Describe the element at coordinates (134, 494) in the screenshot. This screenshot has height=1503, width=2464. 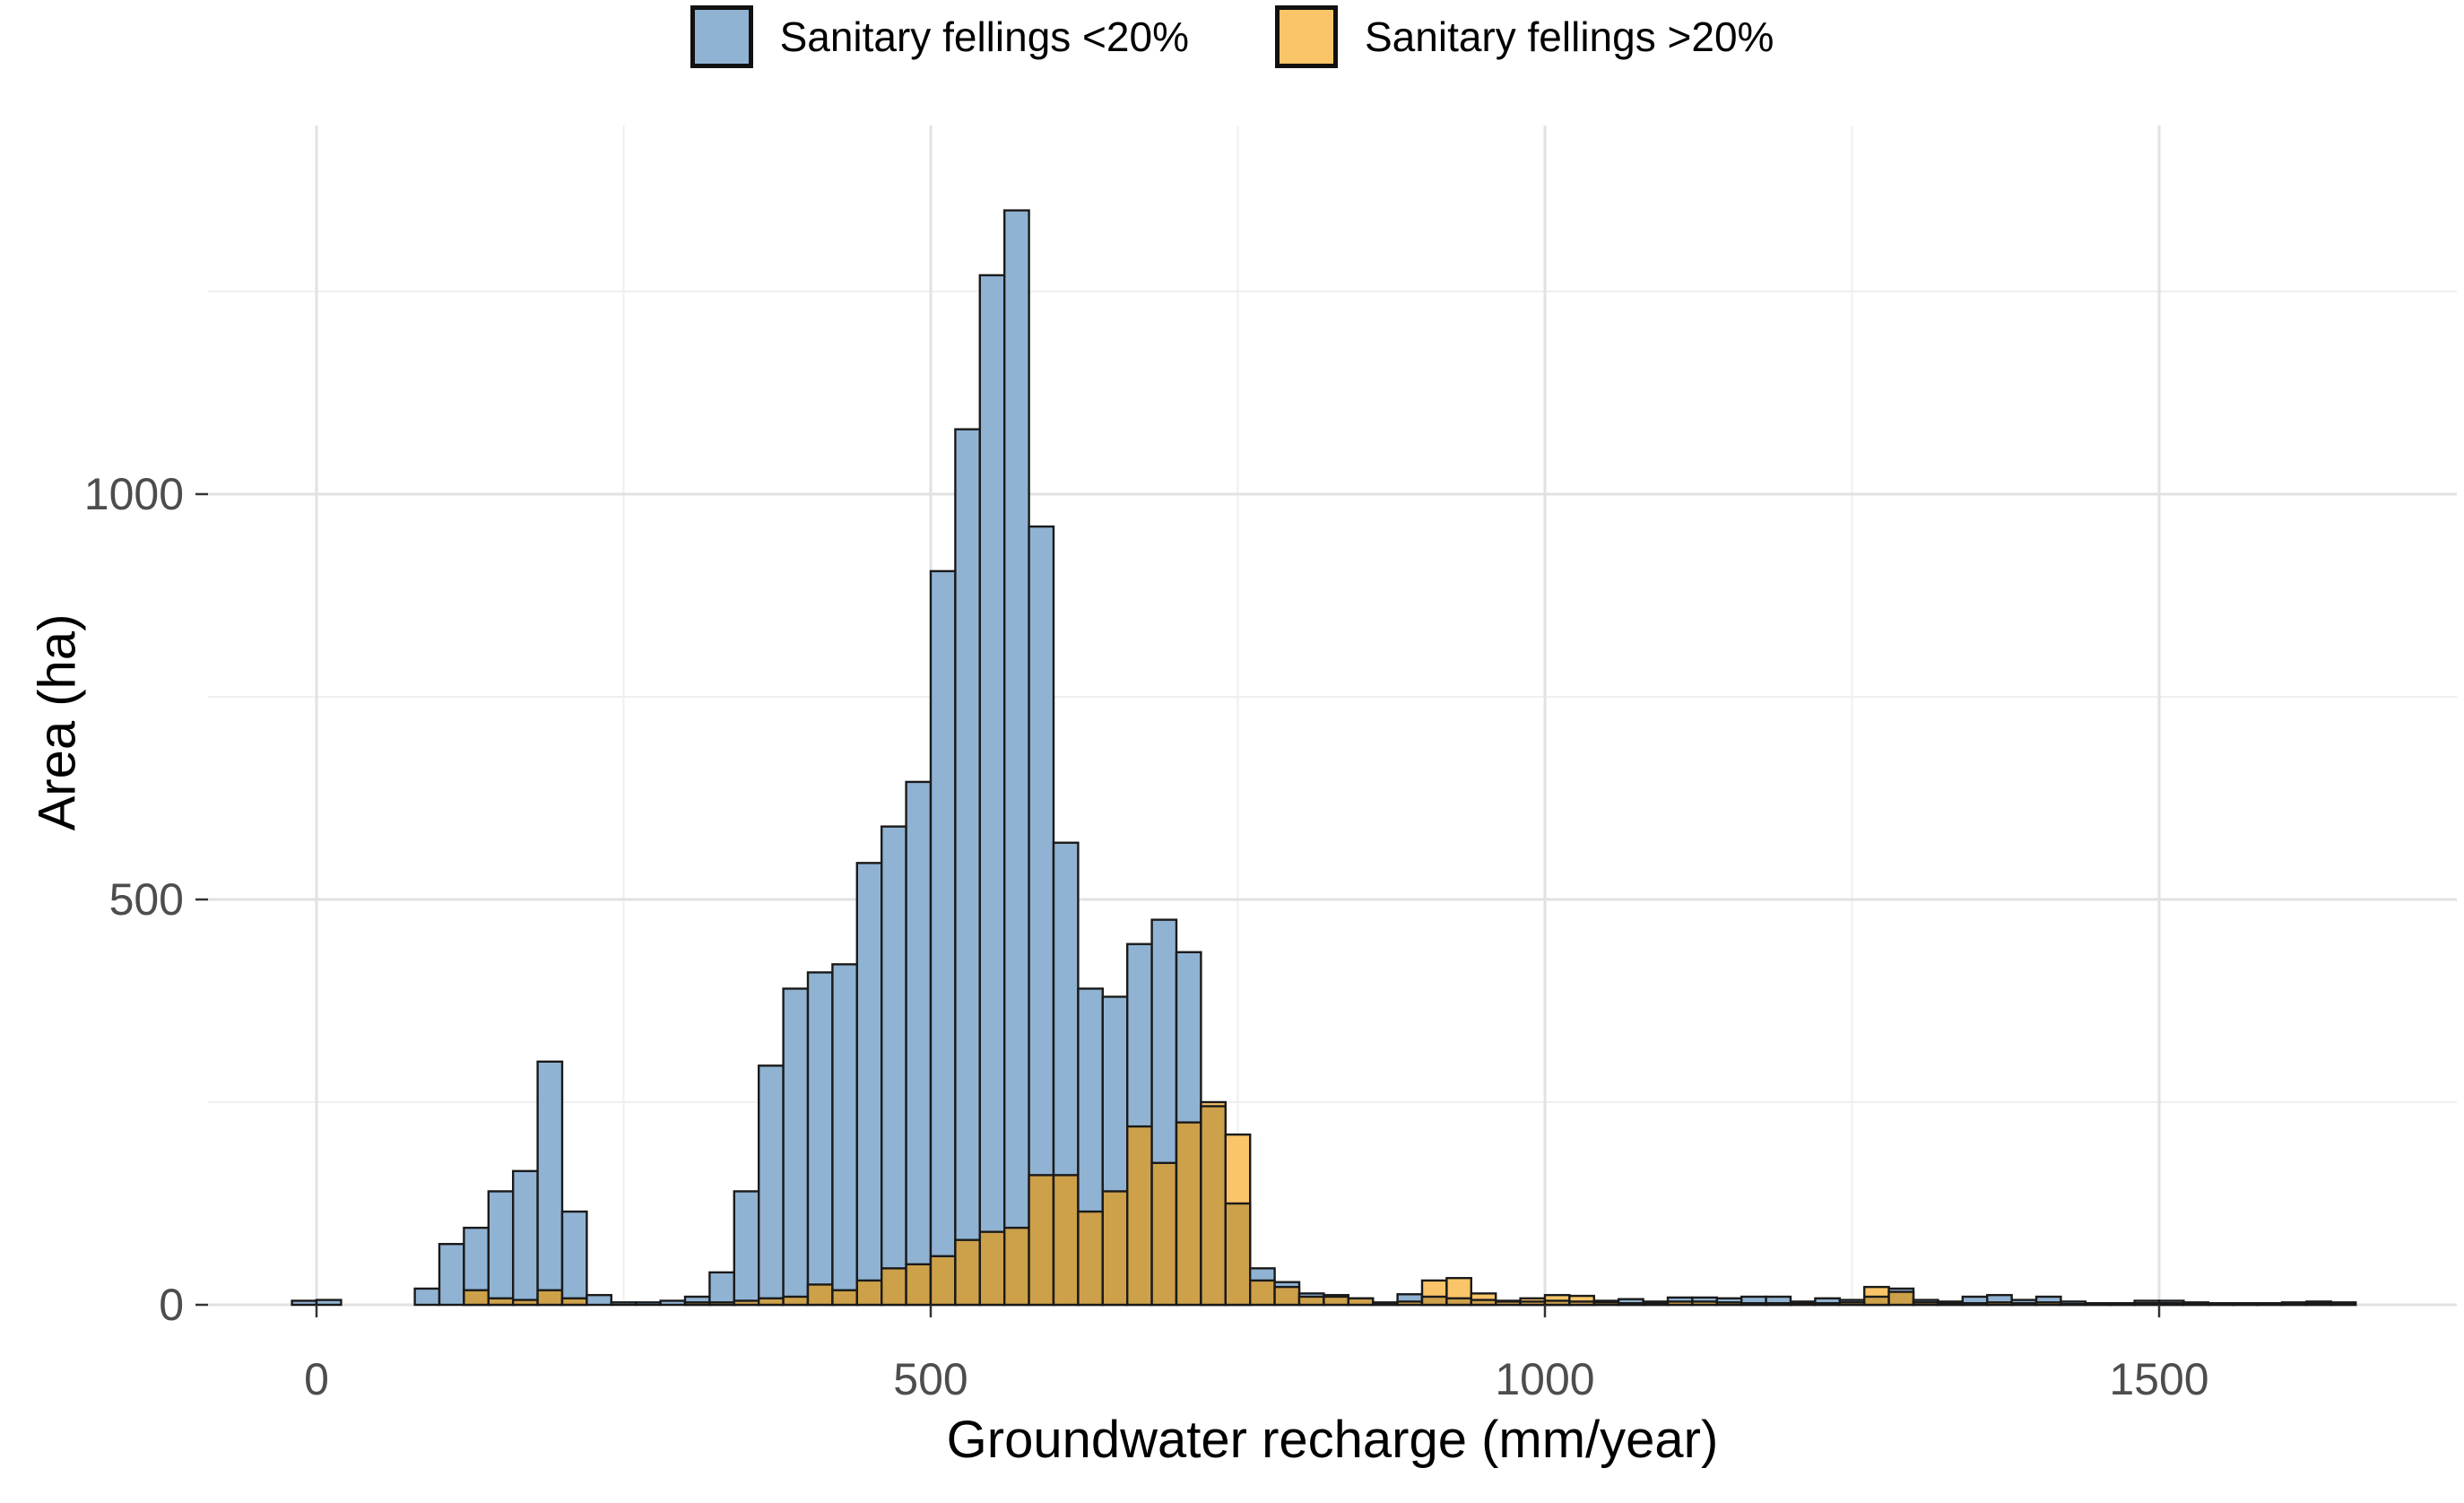
I see `y-tick-label: 1000` at that location.